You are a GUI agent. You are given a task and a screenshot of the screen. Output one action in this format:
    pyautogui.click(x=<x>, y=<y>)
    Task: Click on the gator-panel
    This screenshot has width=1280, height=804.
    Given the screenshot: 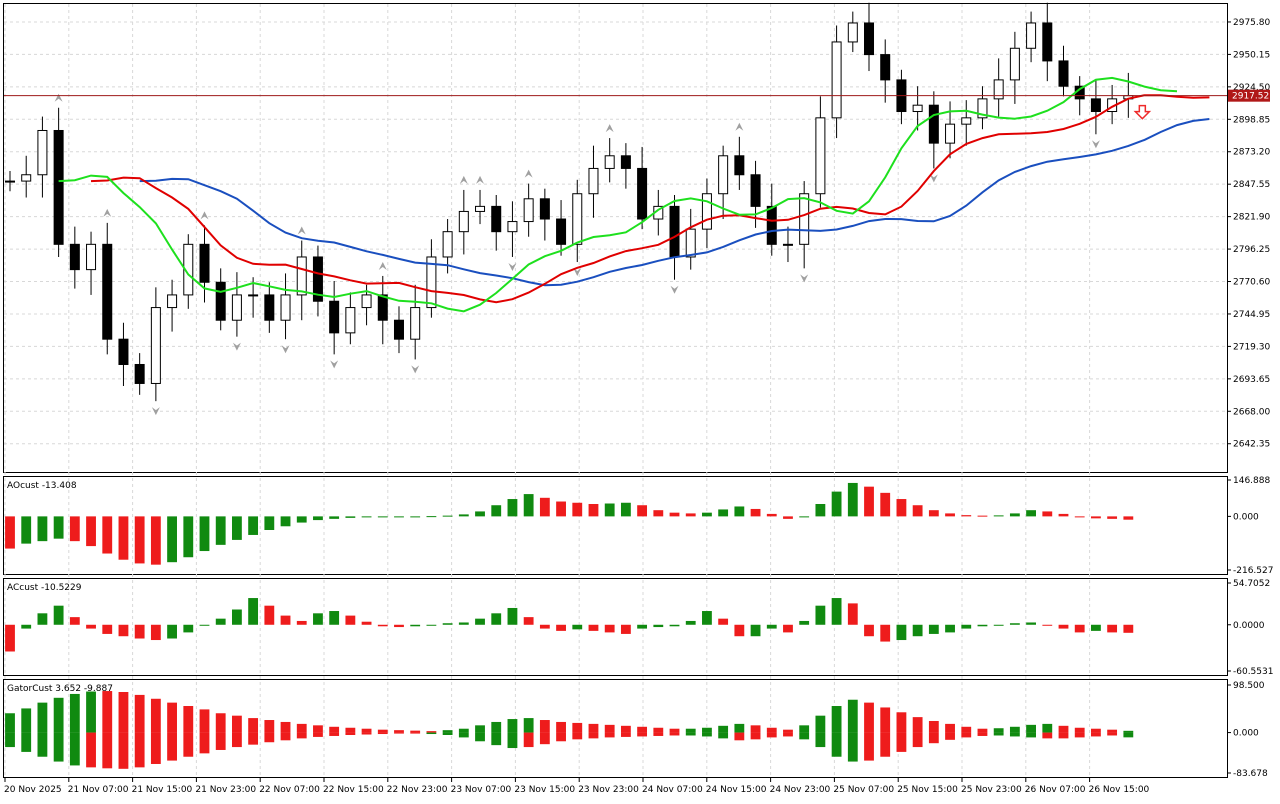 What is the action you would take?
    pyautogui.click(x=569, y=730)
    